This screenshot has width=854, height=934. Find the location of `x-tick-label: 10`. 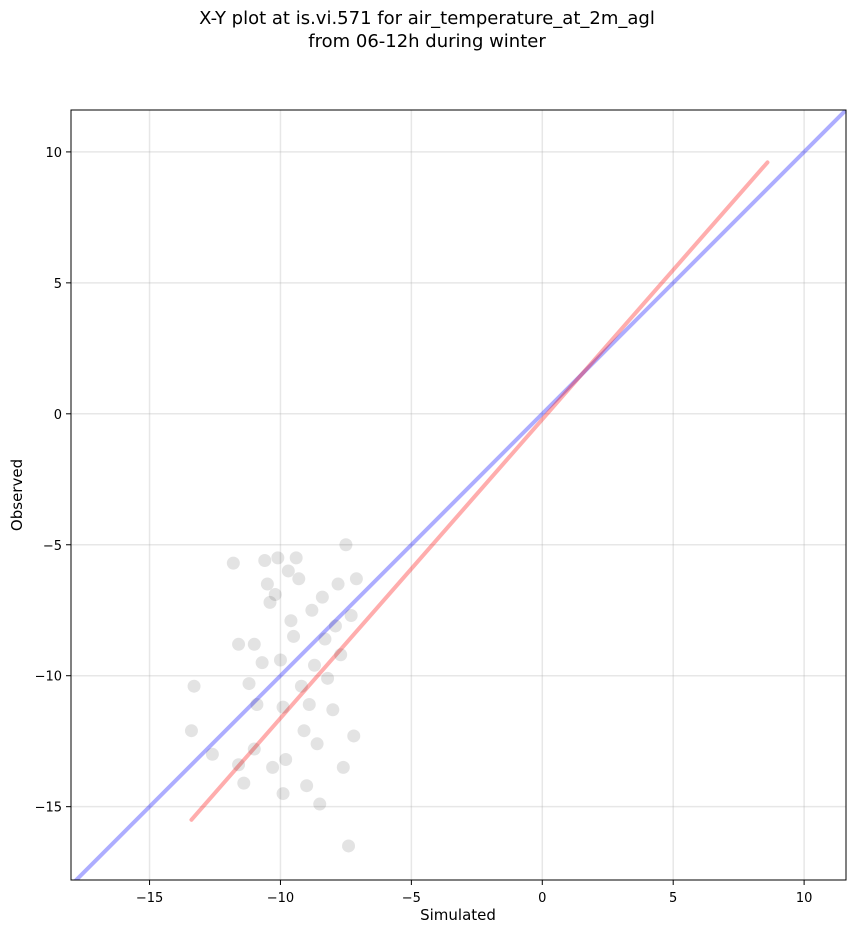

x-tick-label: 10 is located at coordinates (804, 898).